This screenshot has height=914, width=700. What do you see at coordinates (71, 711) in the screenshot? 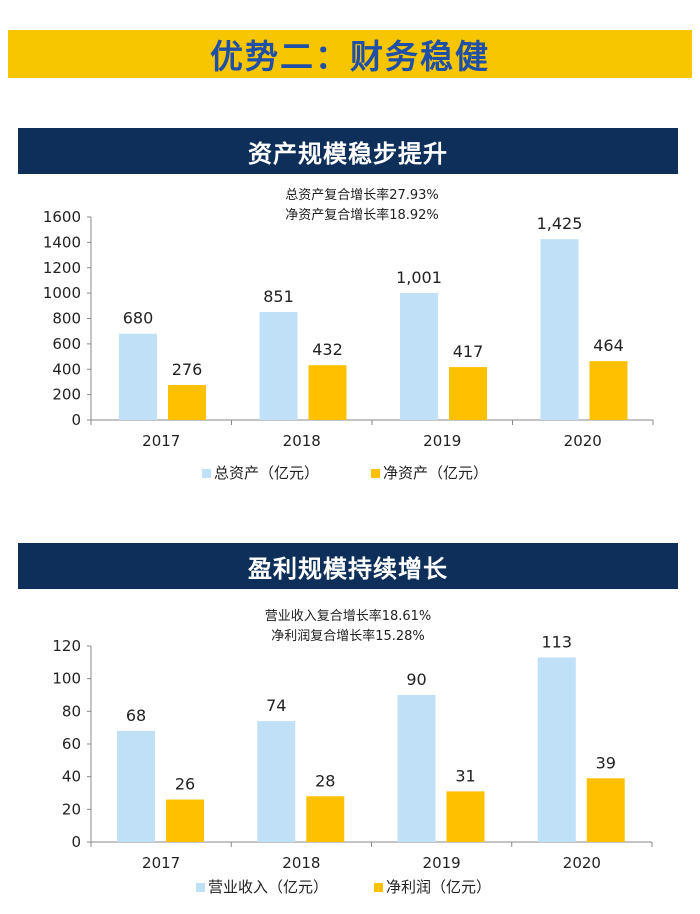
I see `y-tick-label: 80` at bounding box center [71, 711].